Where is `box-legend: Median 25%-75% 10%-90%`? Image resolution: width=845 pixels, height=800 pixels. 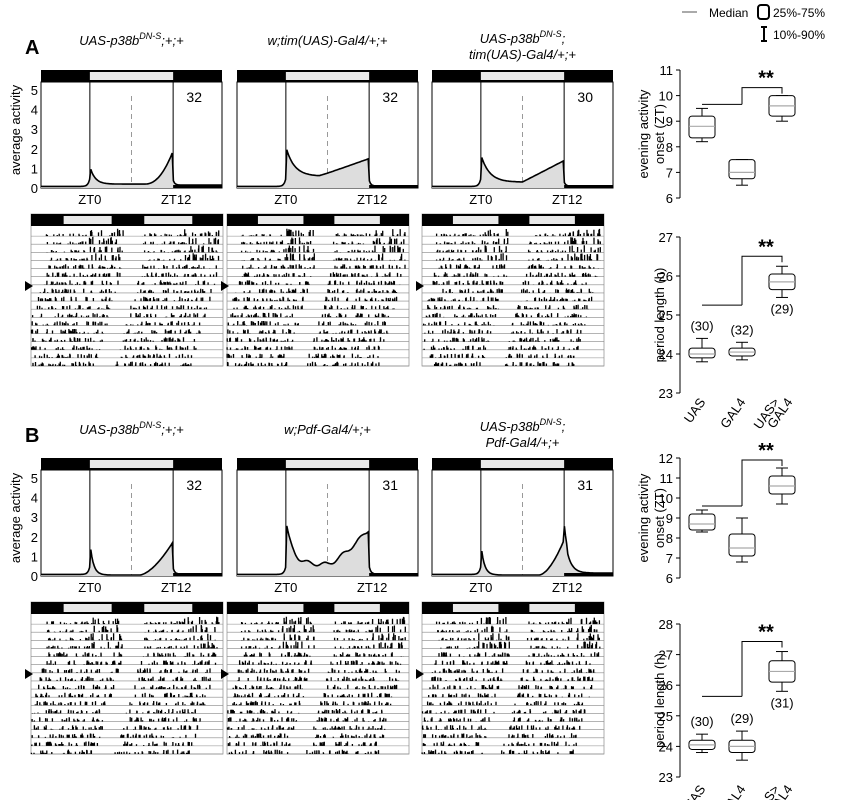 box-legend: Median 25%-75% 10%-90% is located at coordinates (753, 23).